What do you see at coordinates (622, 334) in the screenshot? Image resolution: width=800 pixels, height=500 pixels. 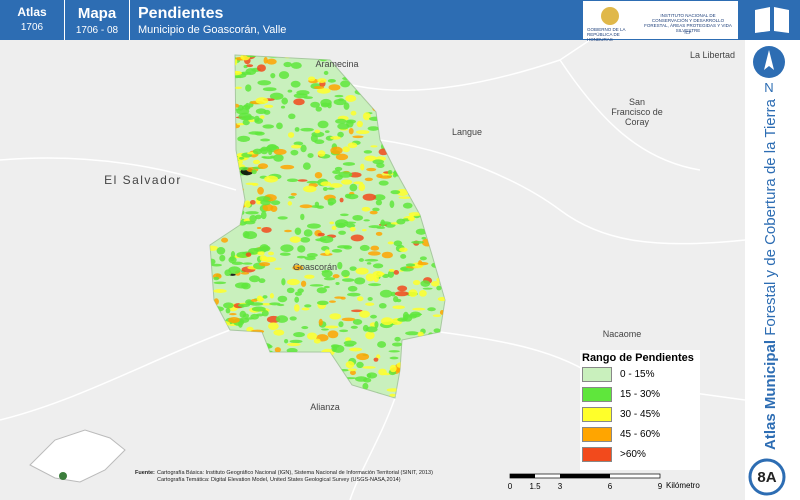 I see `place-label: Nacaome` at bounding box center [622, 334].